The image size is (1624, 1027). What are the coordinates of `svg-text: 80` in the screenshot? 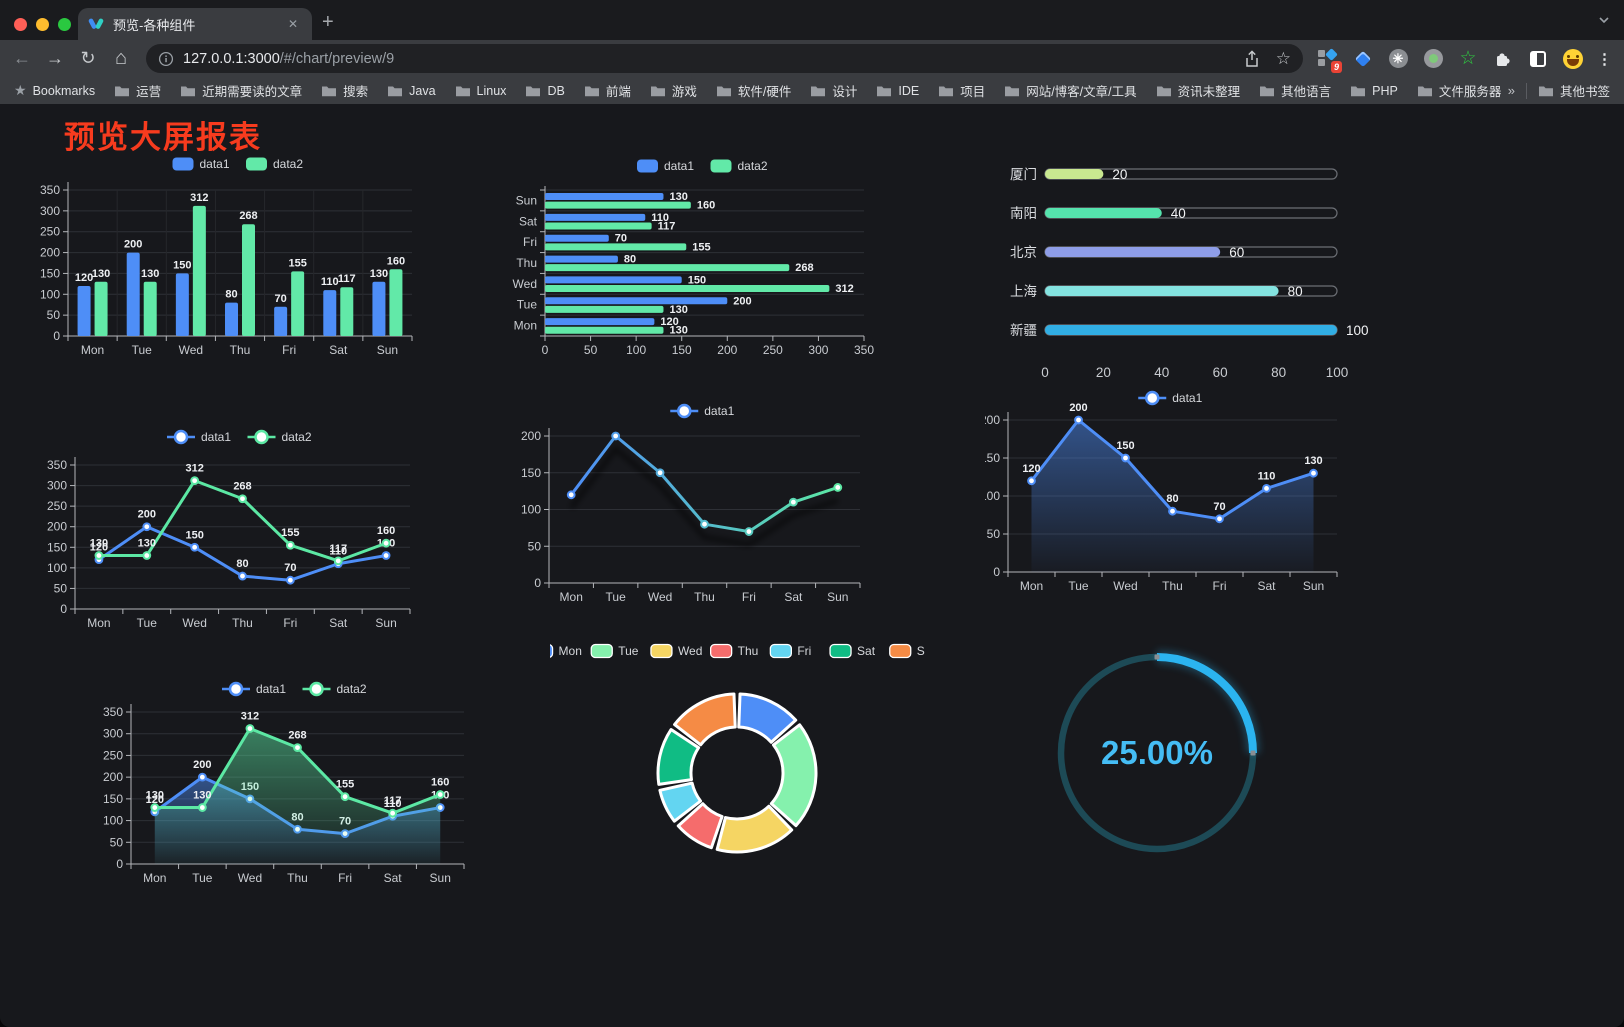 It's located at (630, 260).